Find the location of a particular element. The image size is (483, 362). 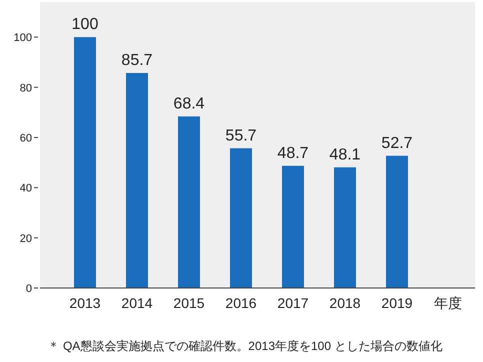

y-tick-label: 80 is located at coordinates (26, 88).